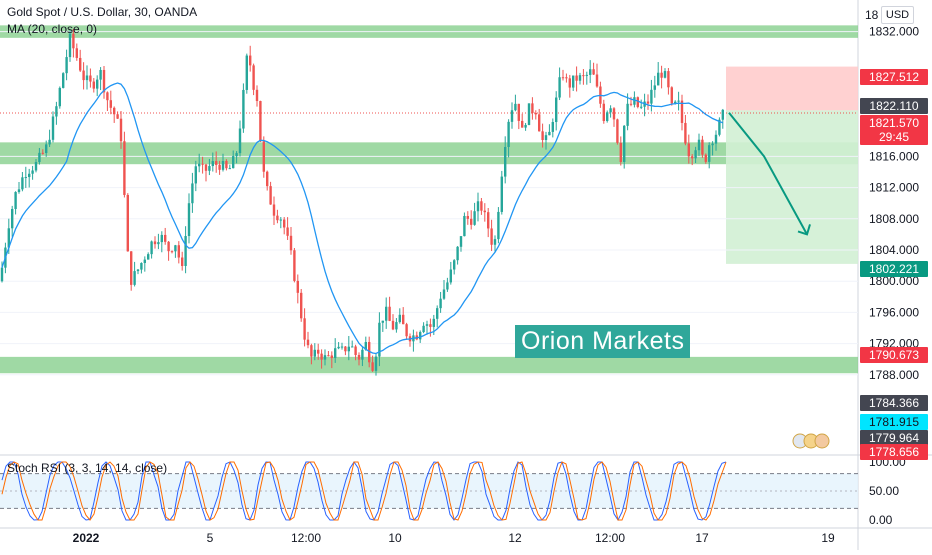 The width and height of the screenshot is (932, 555). What do you see at coordinates (894, 403) in the screenshot?
I see `price-label-tag: 1784.366` at bounding box center [894, 403].